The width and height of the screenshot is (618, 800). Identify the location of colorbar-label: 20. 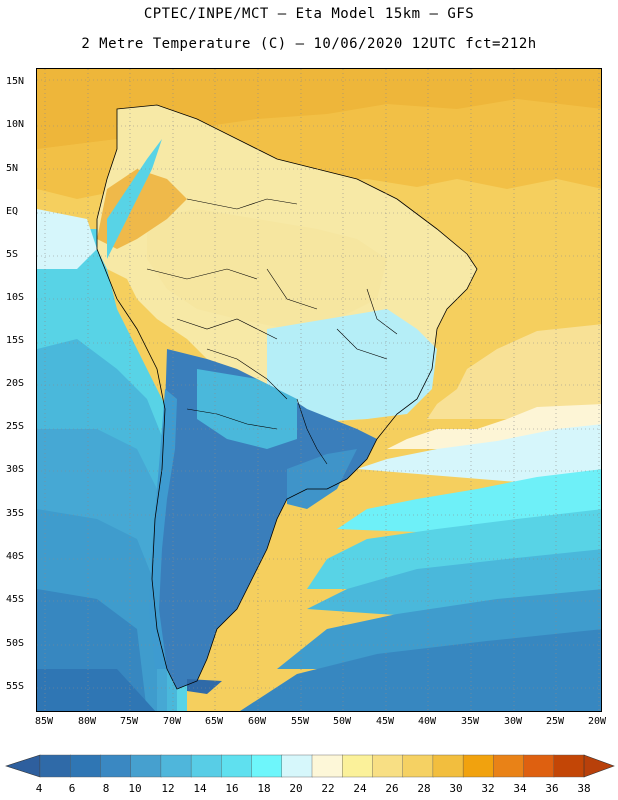
(296, 788).